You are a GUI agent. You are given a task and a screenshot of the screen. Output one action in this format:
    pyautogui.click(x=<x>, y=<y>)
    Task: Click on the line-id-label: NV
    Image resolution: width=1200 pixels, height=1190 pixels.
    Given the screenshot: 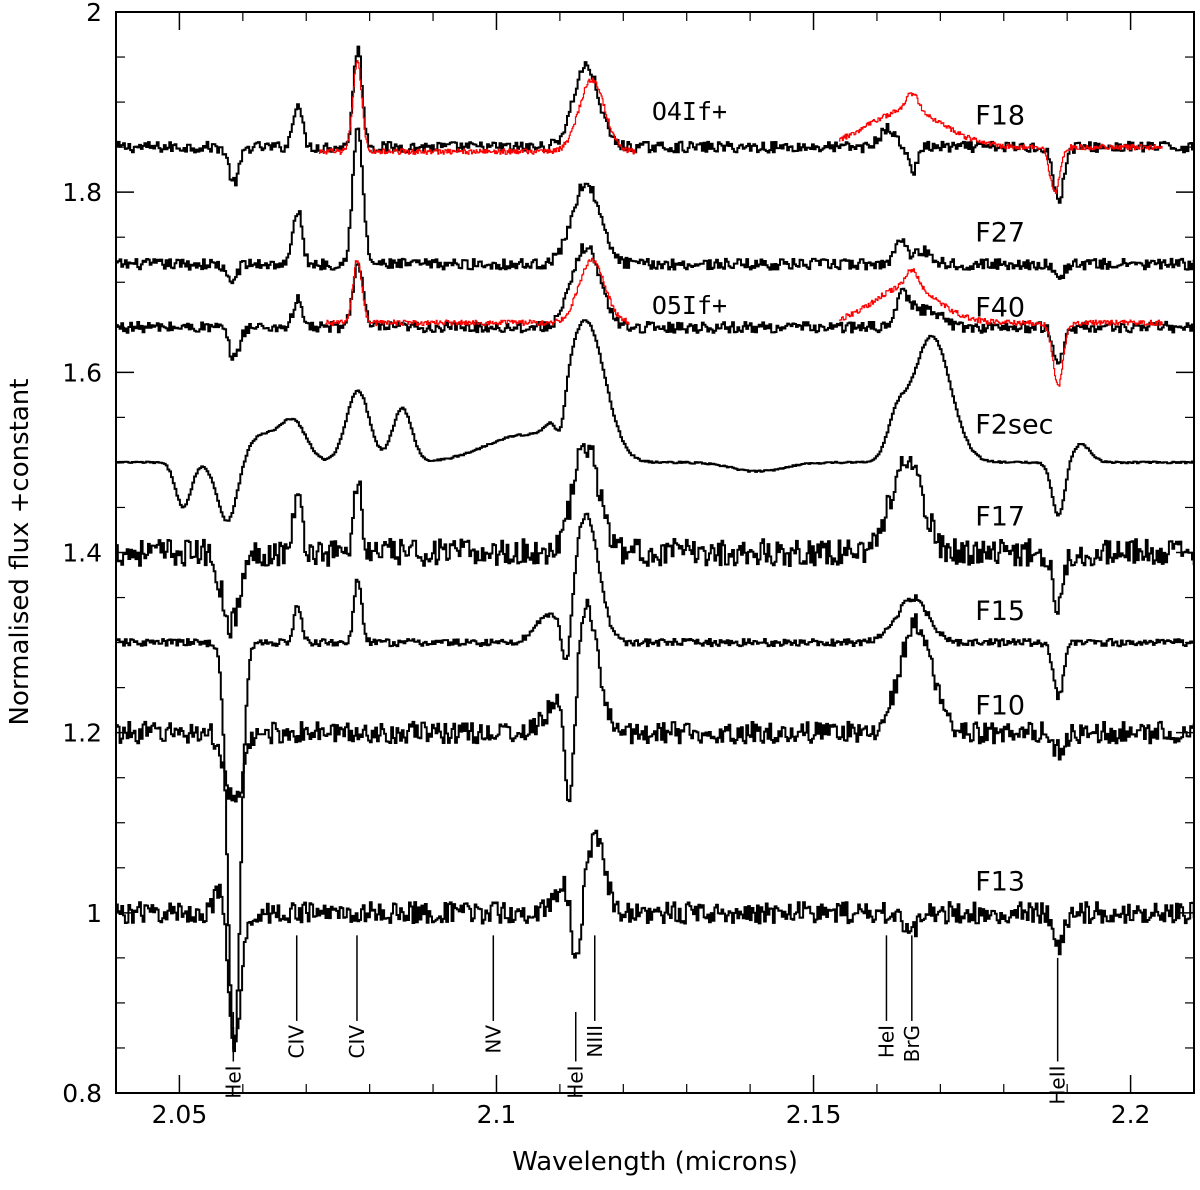 What is the action you would take?
    pyautogui.click(x=493, y=1039)
    